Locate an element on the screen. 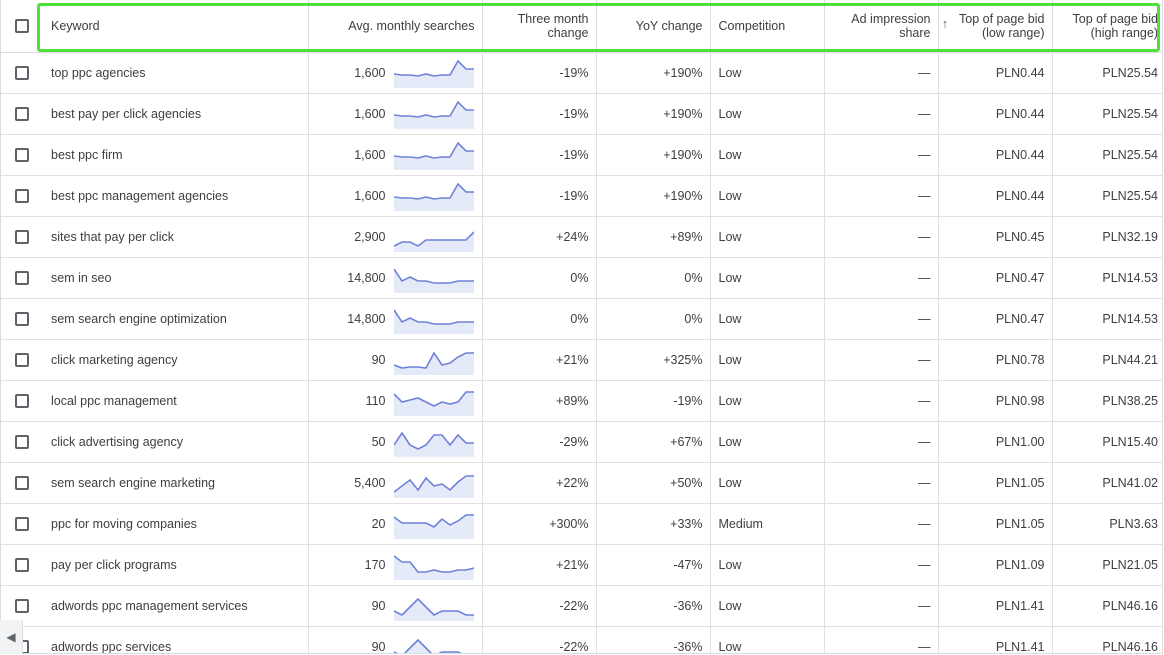 The height and width of the screenshot is (655, 1164). select-all-cell is located at coordinates (19, 26).